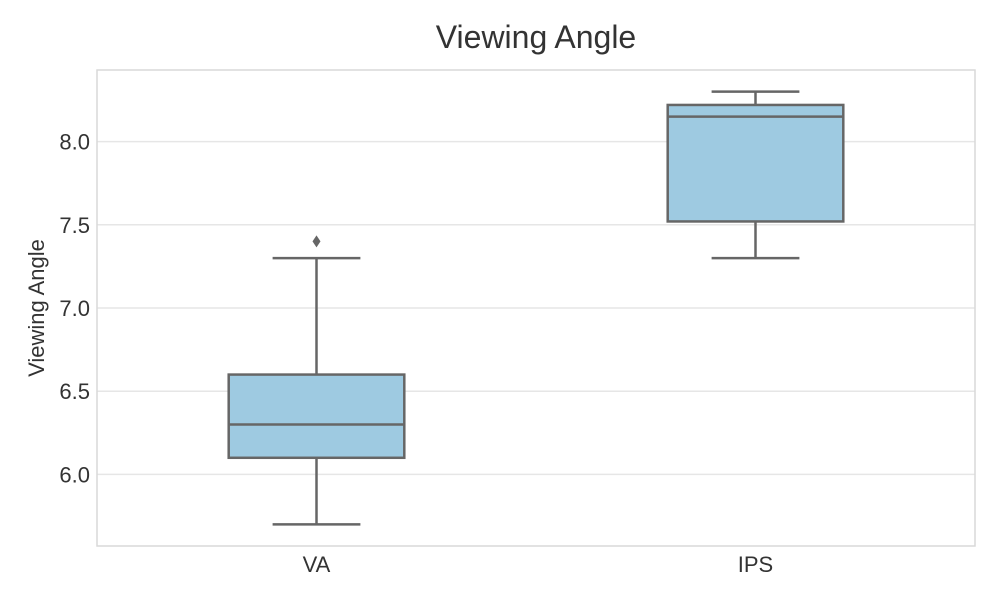  I want to click on y-tick-labels: 6.0 6.5 7.0 7.5 8.0, so click(74, 309).